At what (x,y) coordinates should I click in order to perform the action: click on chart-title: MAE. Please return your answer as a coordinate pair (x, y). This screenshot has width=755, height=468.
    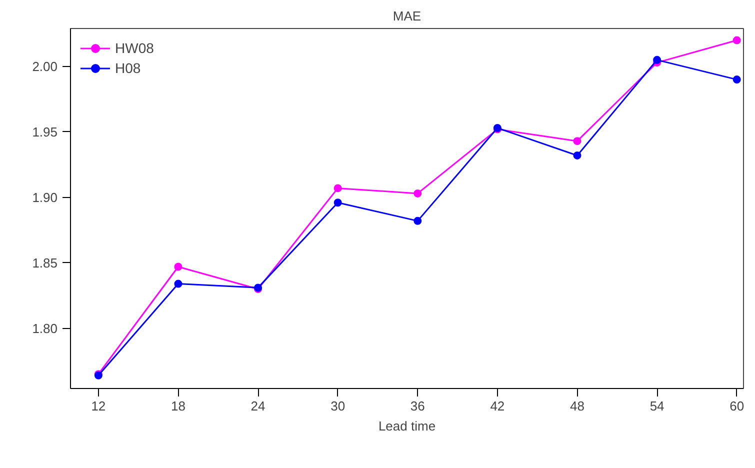
    Looking at the image, I should click on (407, 16).